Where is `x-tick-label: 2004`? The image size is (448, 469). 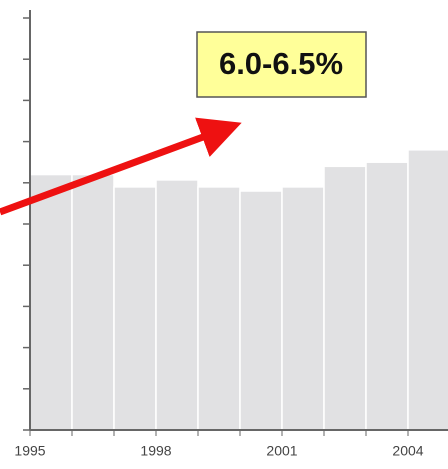 x-tick-label: 2004 is located at coordinates (407, 451).